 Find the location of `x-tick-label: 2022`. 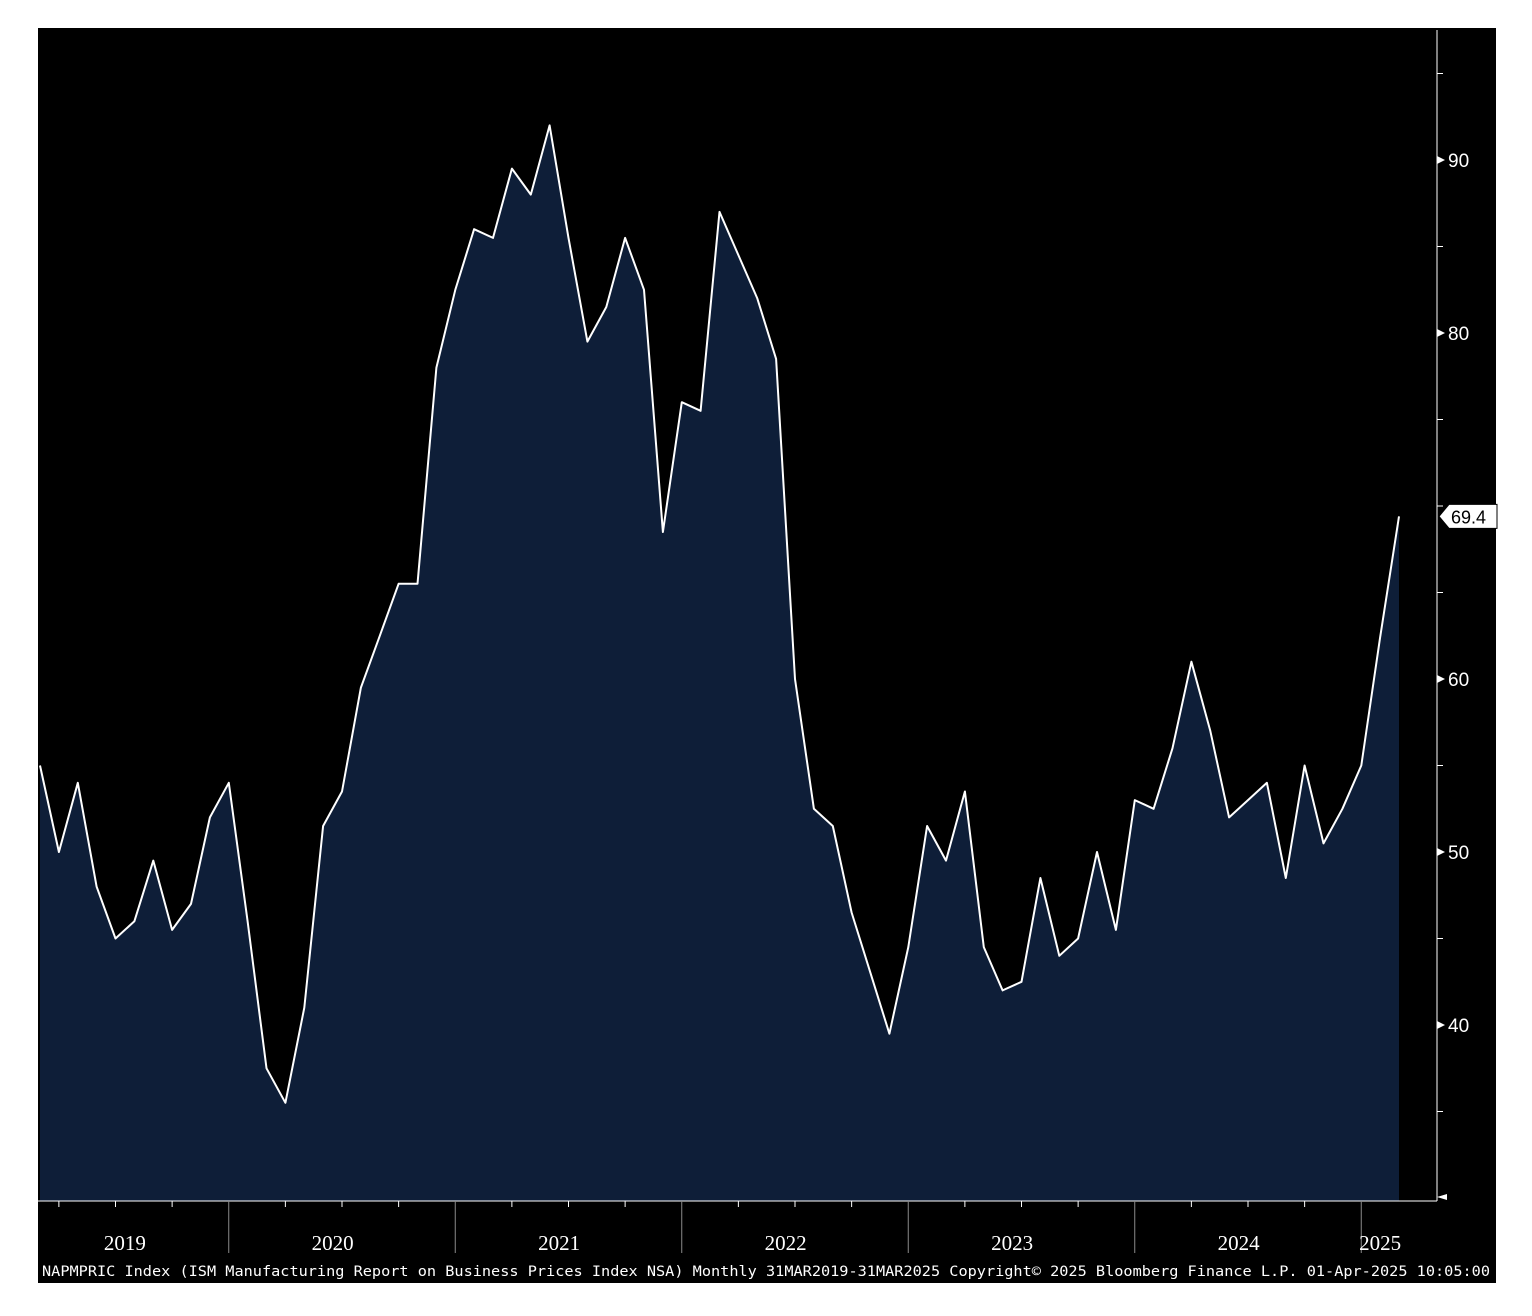

x-tick-label: 2022 is located at coordinates (786, 1243).